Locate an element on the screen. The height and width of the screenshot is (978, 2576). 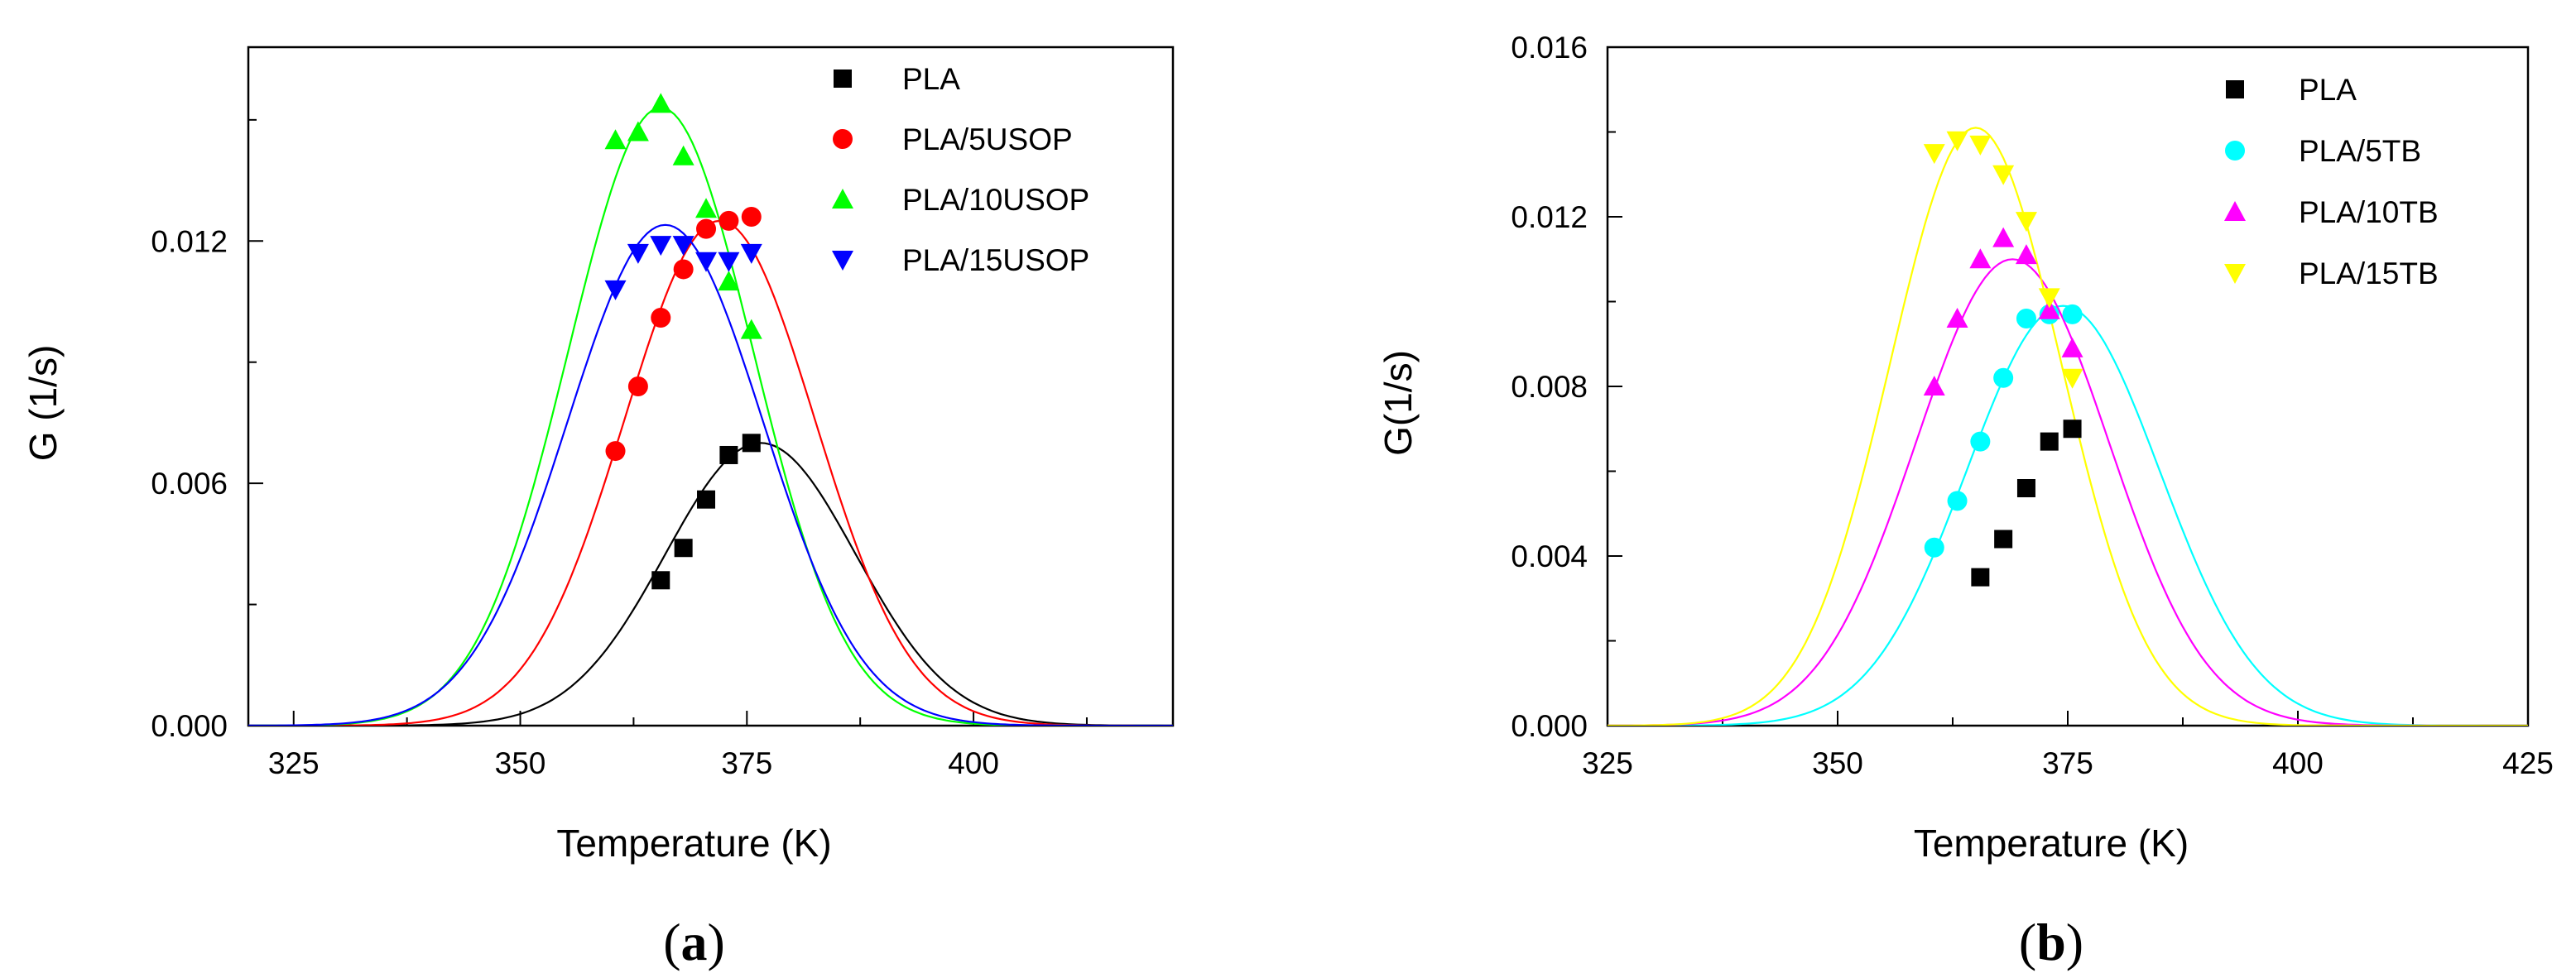
y-tick-label: 0.004 is located at coordinates (1549, 556).